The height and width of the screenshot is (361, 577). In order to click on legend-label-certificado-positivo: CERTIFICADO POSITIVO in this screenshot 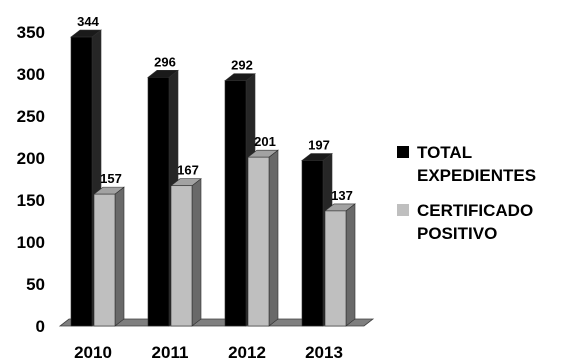, I will do `click(477, 222)`.